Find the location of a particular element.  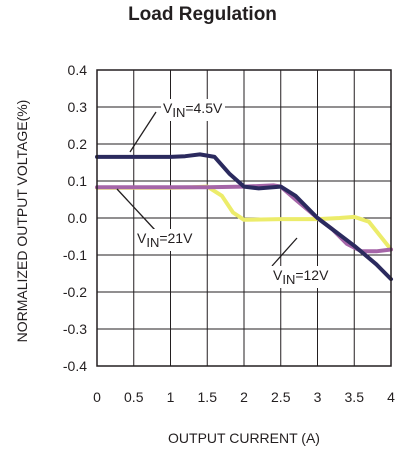

annotation-sub-1: IN is located at coordinates (152, 242).